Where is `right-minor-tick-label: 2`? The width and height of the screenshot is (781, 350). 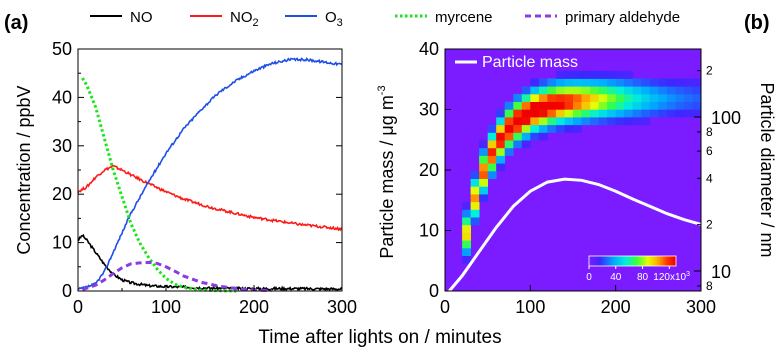 right-minor-tick-label: 2 is located at coordinates (709, 71).